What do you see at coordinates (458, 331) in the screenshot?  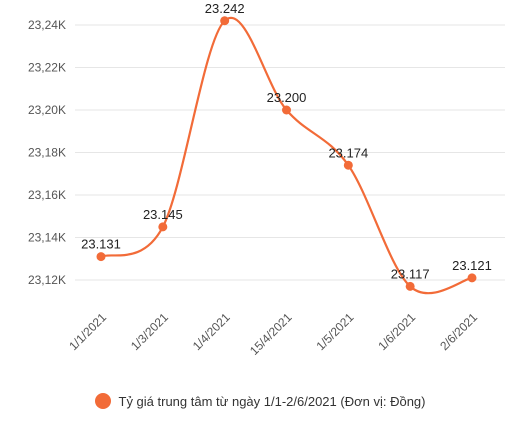 I see `x-tick-label: 2/6/2021` at bounding box center [458, 331].